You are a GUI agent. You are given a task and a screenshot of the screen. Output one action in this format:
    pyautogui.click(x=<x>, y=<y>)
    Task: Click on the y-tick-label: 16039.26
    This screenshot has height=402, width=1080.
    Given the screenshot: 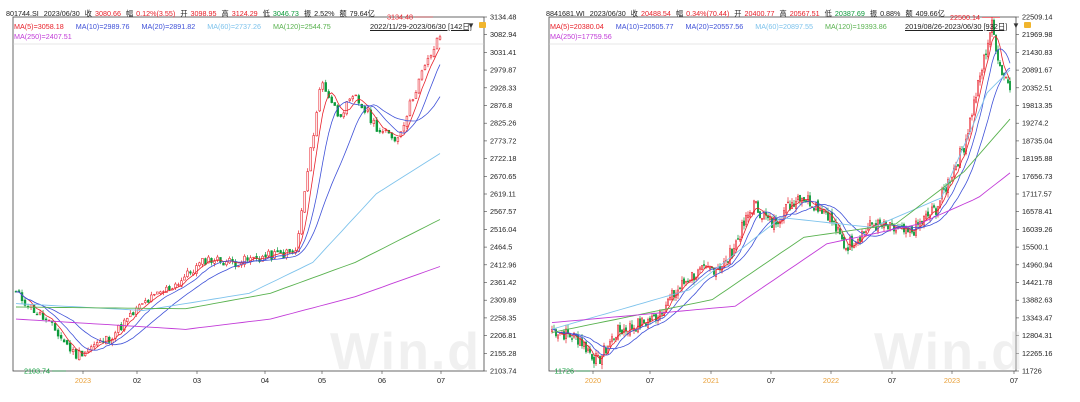 What is the action you would take?
    pyautogui.click(x=1037, y=229)
    